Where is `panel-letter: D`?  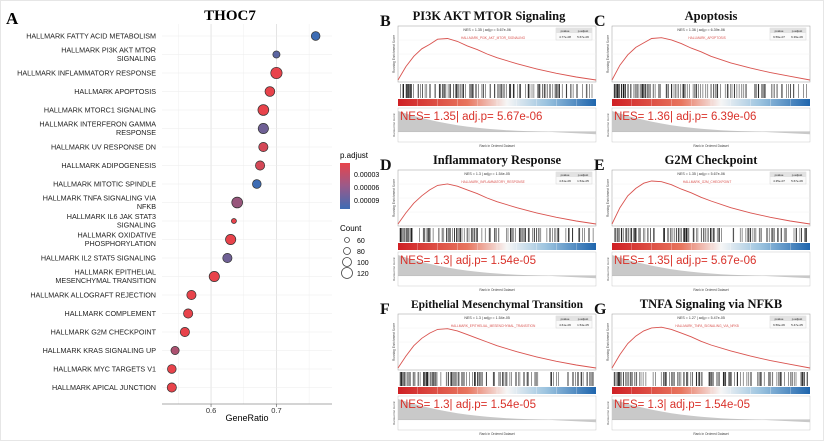 panel-letter: D is located at coordinates (386, 165).